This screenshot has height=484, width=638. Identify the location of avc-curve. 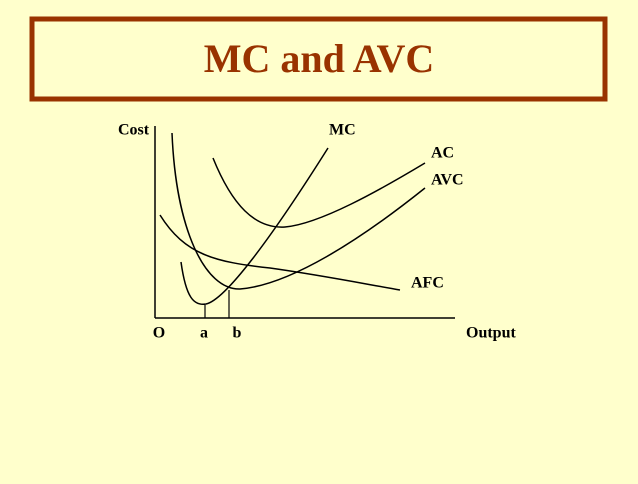
(298, 211).